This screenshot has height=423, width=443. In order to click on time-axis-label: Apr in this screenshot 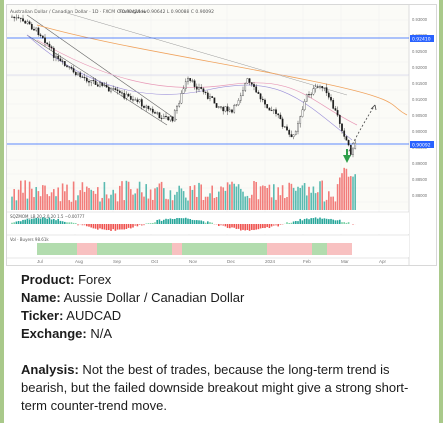, I will do `click(383, 261)`.